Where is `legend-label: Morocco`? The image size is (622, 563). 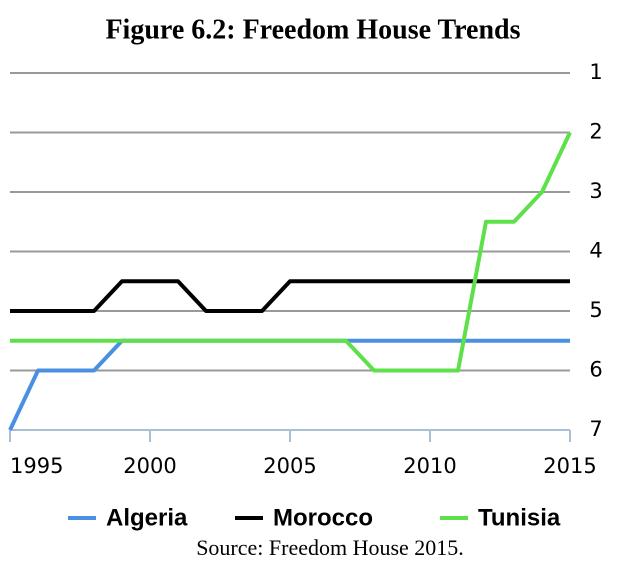
legend-label: Morocco is located at coordinates (323, 517).